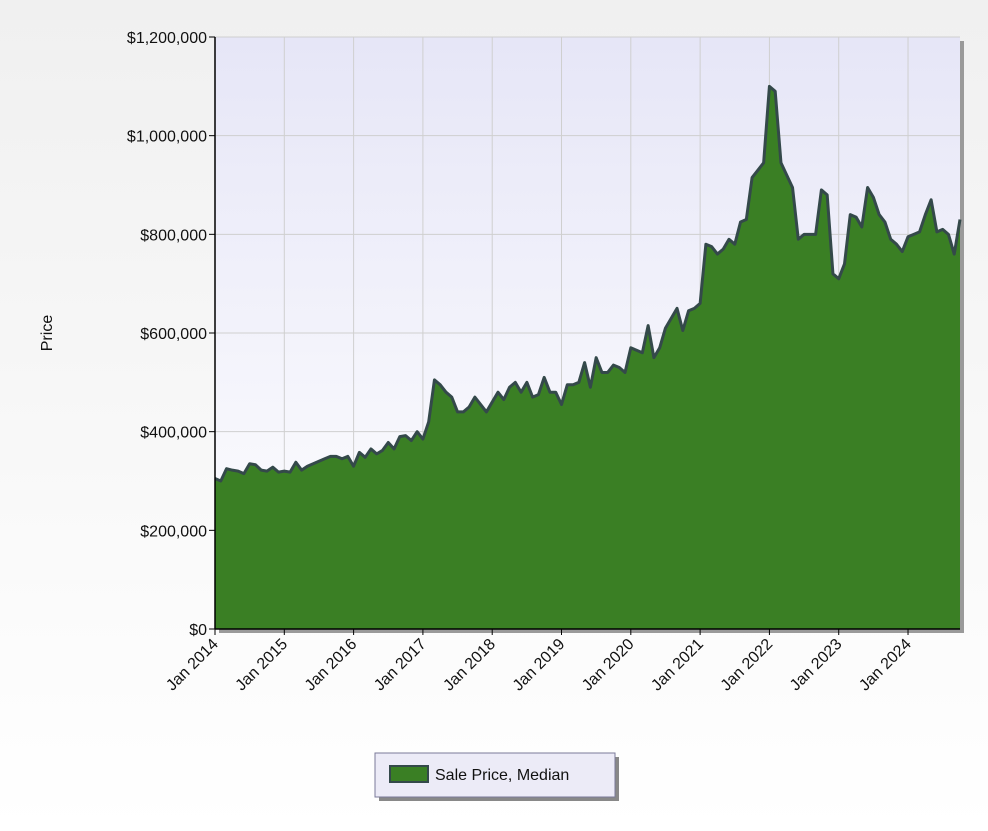  I want to click on y-tick-label: $1,000,000, so click(167, 137).